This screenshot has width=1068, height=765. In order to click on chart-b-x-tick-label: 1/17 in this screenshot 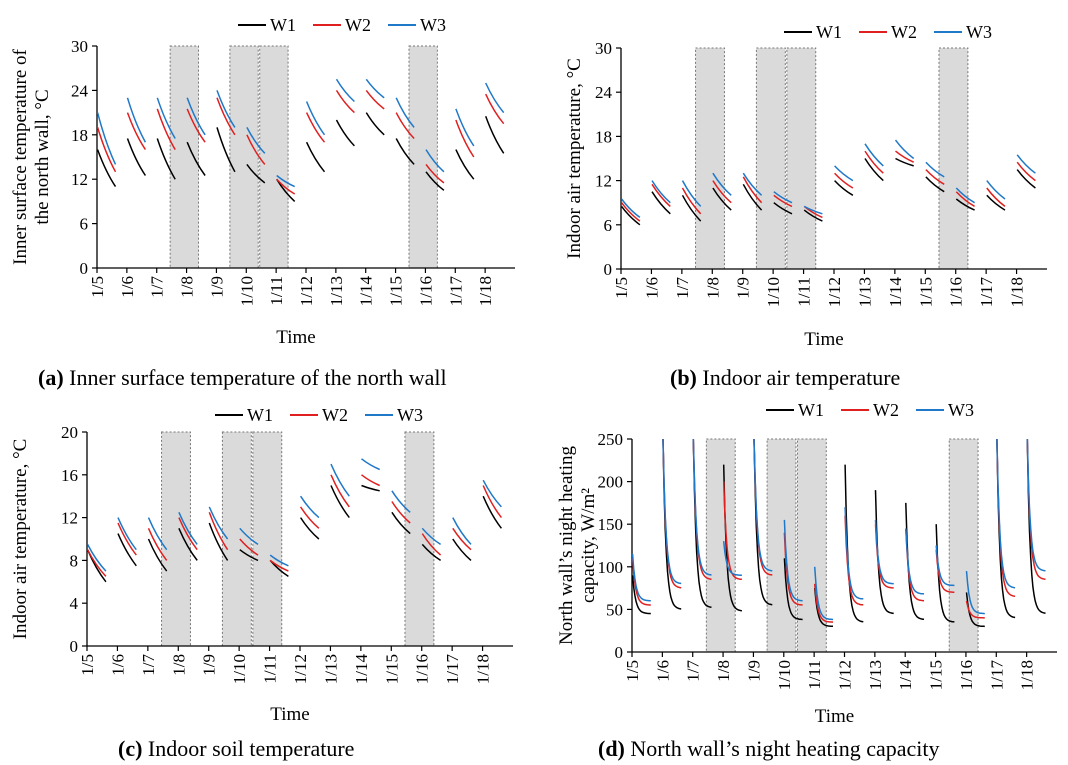, I will do `click(986, 292)`.